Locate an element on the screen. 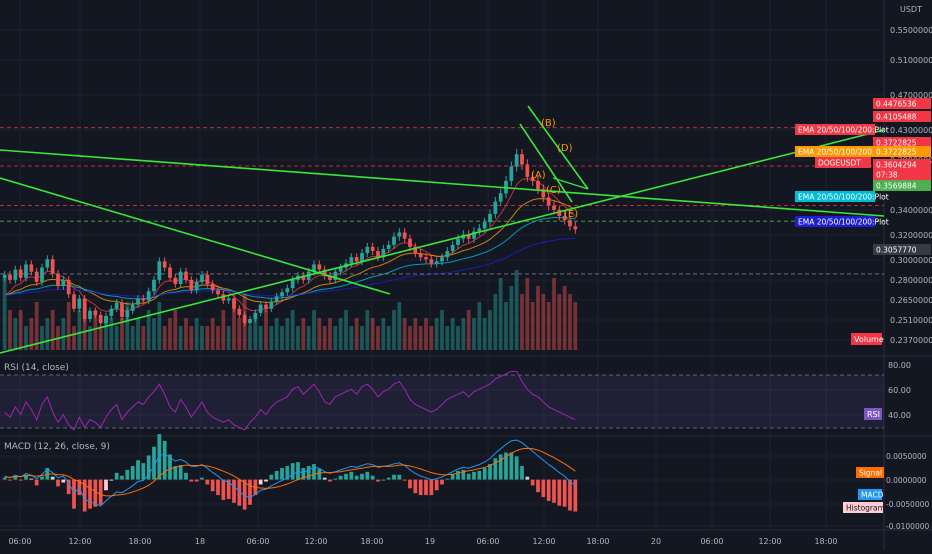  macd-pane: MACD (12, 26, close, 9) is located at coordinates (290, 473).